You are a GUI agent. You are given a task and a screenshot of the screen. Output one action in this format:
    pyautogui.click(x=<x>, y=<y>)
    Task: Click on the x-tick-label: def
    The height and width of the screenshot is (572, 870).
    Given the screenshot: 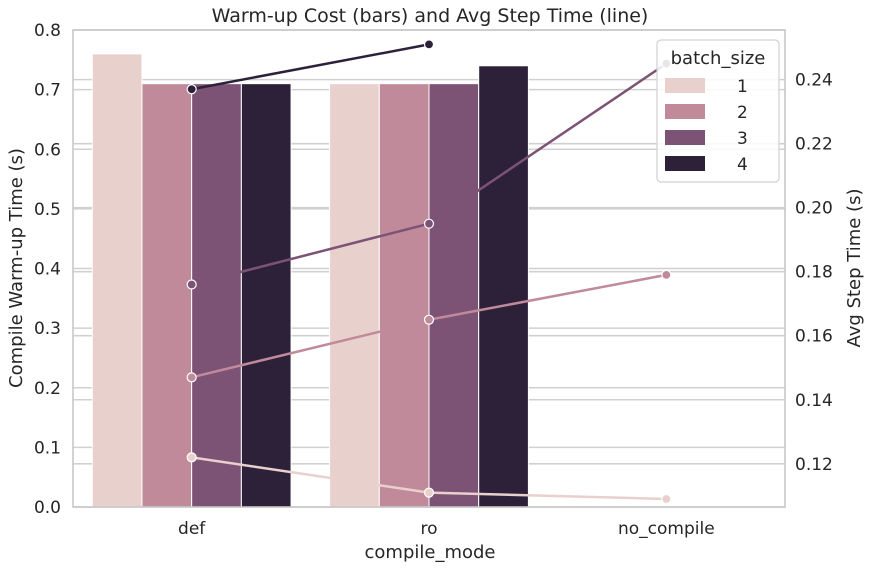 What is the action you would take?
    pyautogui.click(x=192, y=529)
    